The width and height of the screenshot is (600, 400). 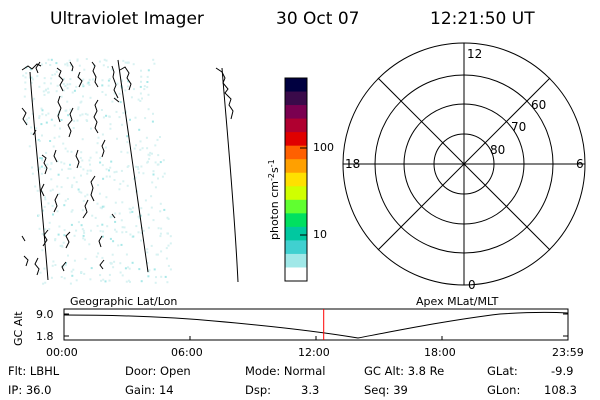 I want to click on gc-alt-status: GC Alt: 3.8 Re, so click(x=404, y=371).